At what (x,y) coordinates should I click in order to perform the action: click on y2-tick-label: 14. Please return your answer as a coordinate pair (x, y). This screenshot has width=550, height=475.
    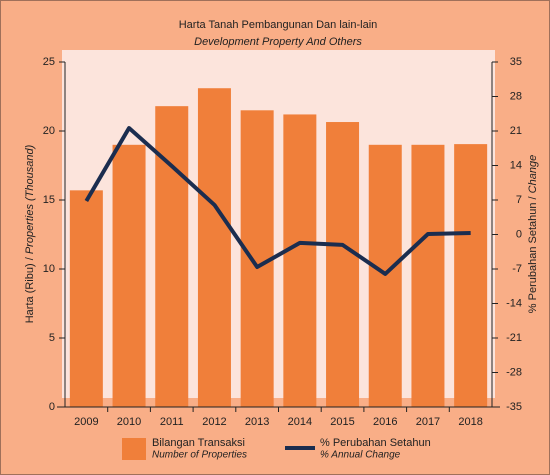
    Looking at the image, I should click on (516, 165).